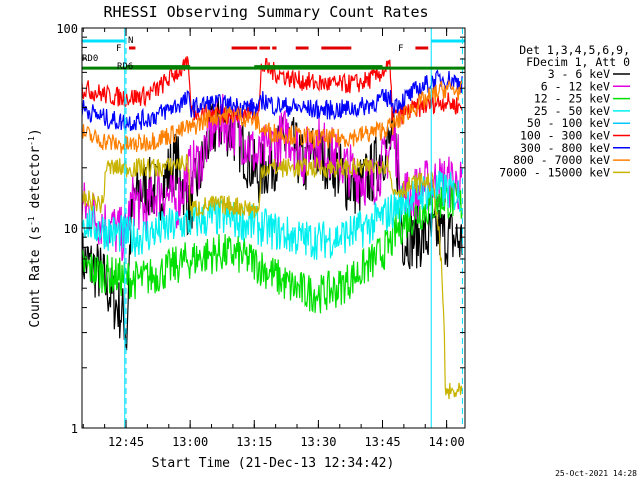  I want to click on y-axis-label: Count Rate (s-1 detector-1), so click(35, 227).